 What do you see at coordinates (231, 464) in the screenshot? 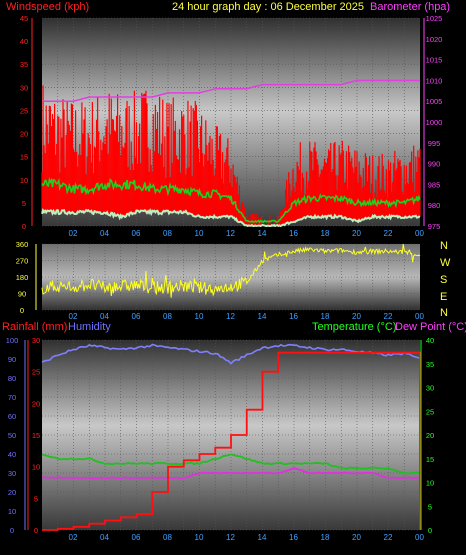
I see `temperature-line` at bounding box center [231, 464].